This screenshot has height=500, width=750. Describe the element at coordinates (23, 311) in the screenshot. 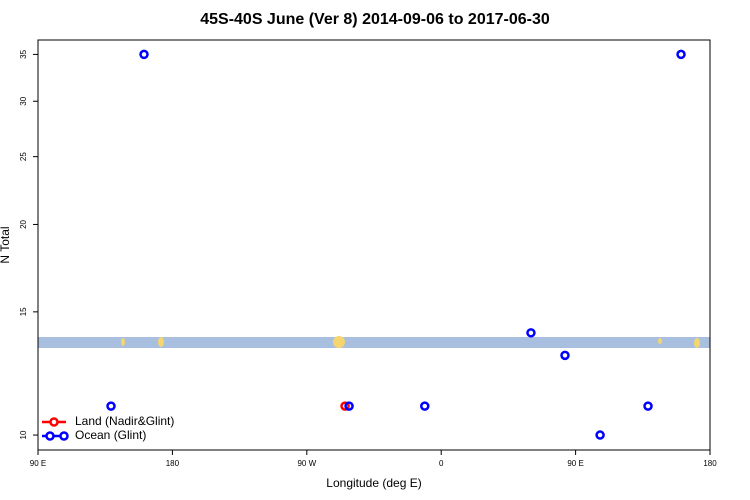

I see `y-tick-label: 15` at that location.